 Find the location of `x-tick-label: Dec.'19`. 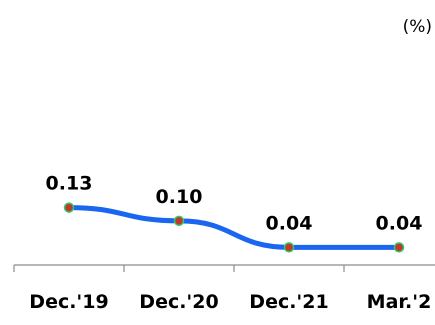

x-tick-label: Dec.'19 is located at coordinates (68, 302).